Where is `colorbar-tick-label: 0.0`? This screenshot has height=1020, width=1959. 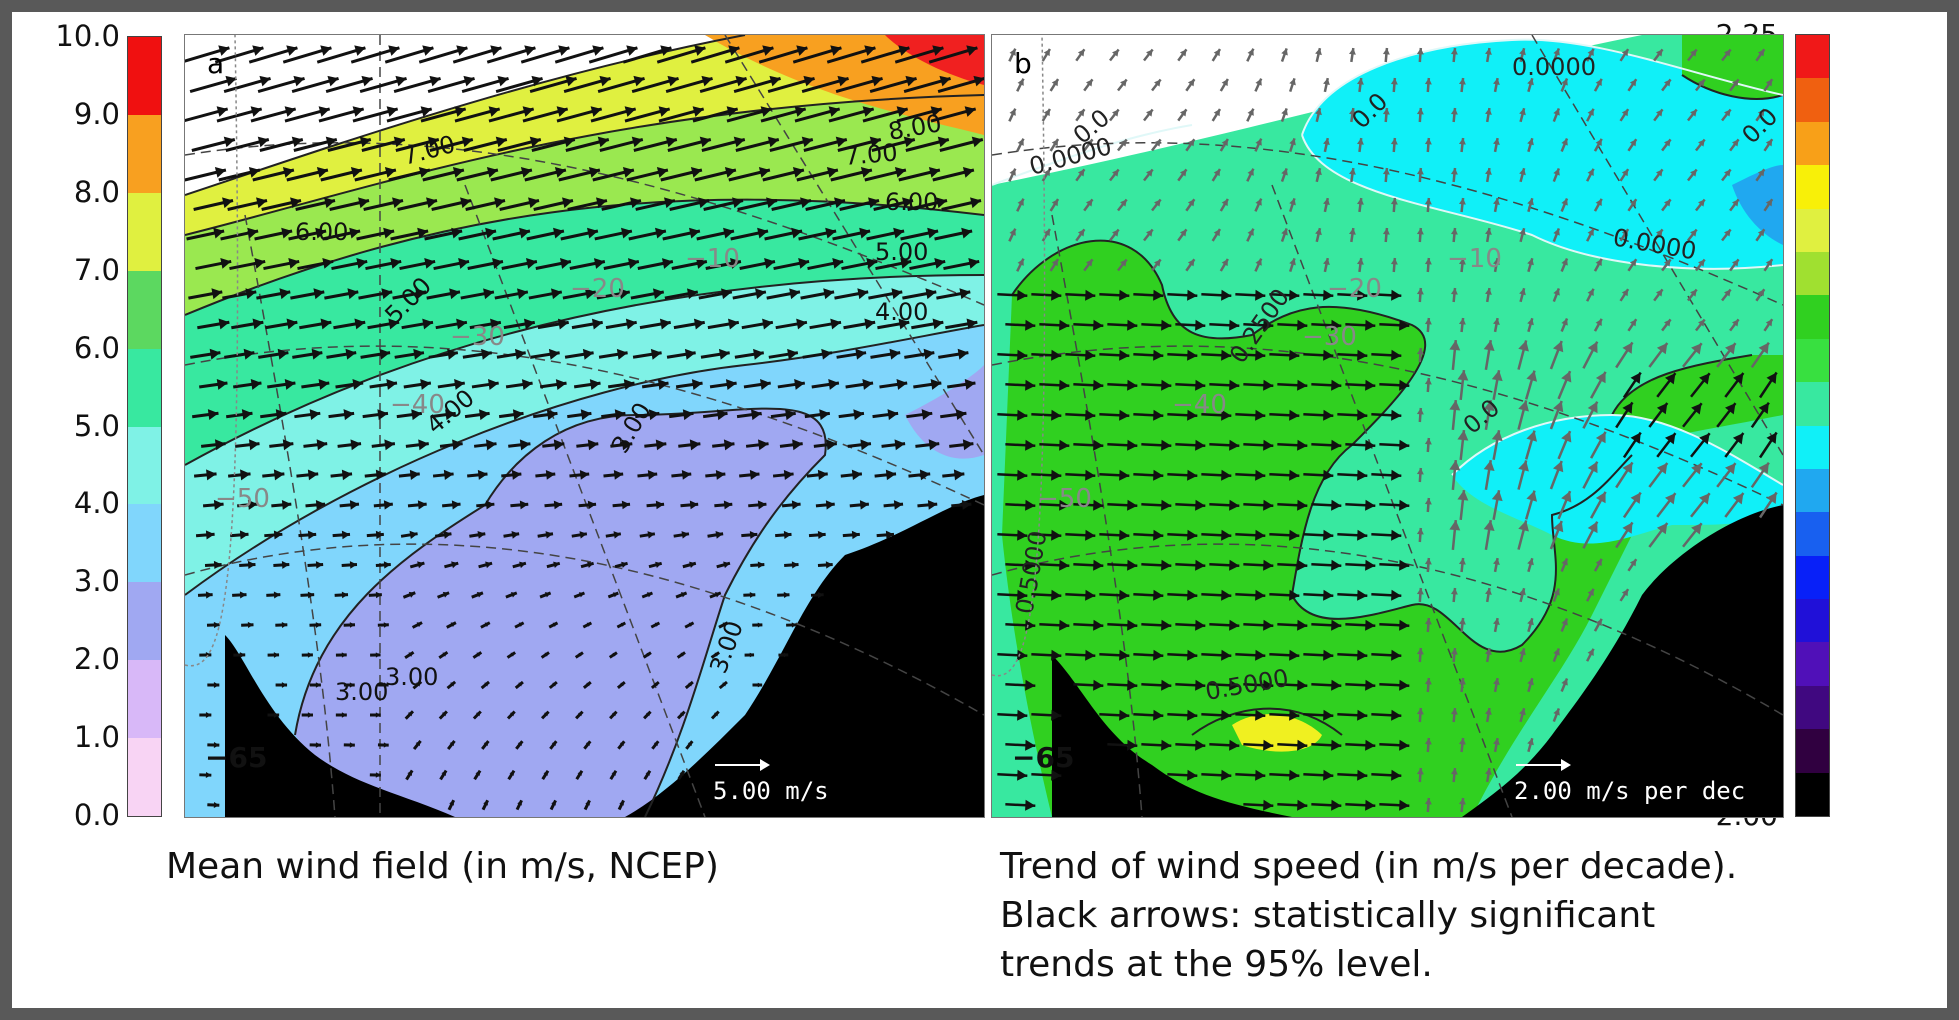
colorbar-tick-label: 0.0 is located at coordinates (96, 815).